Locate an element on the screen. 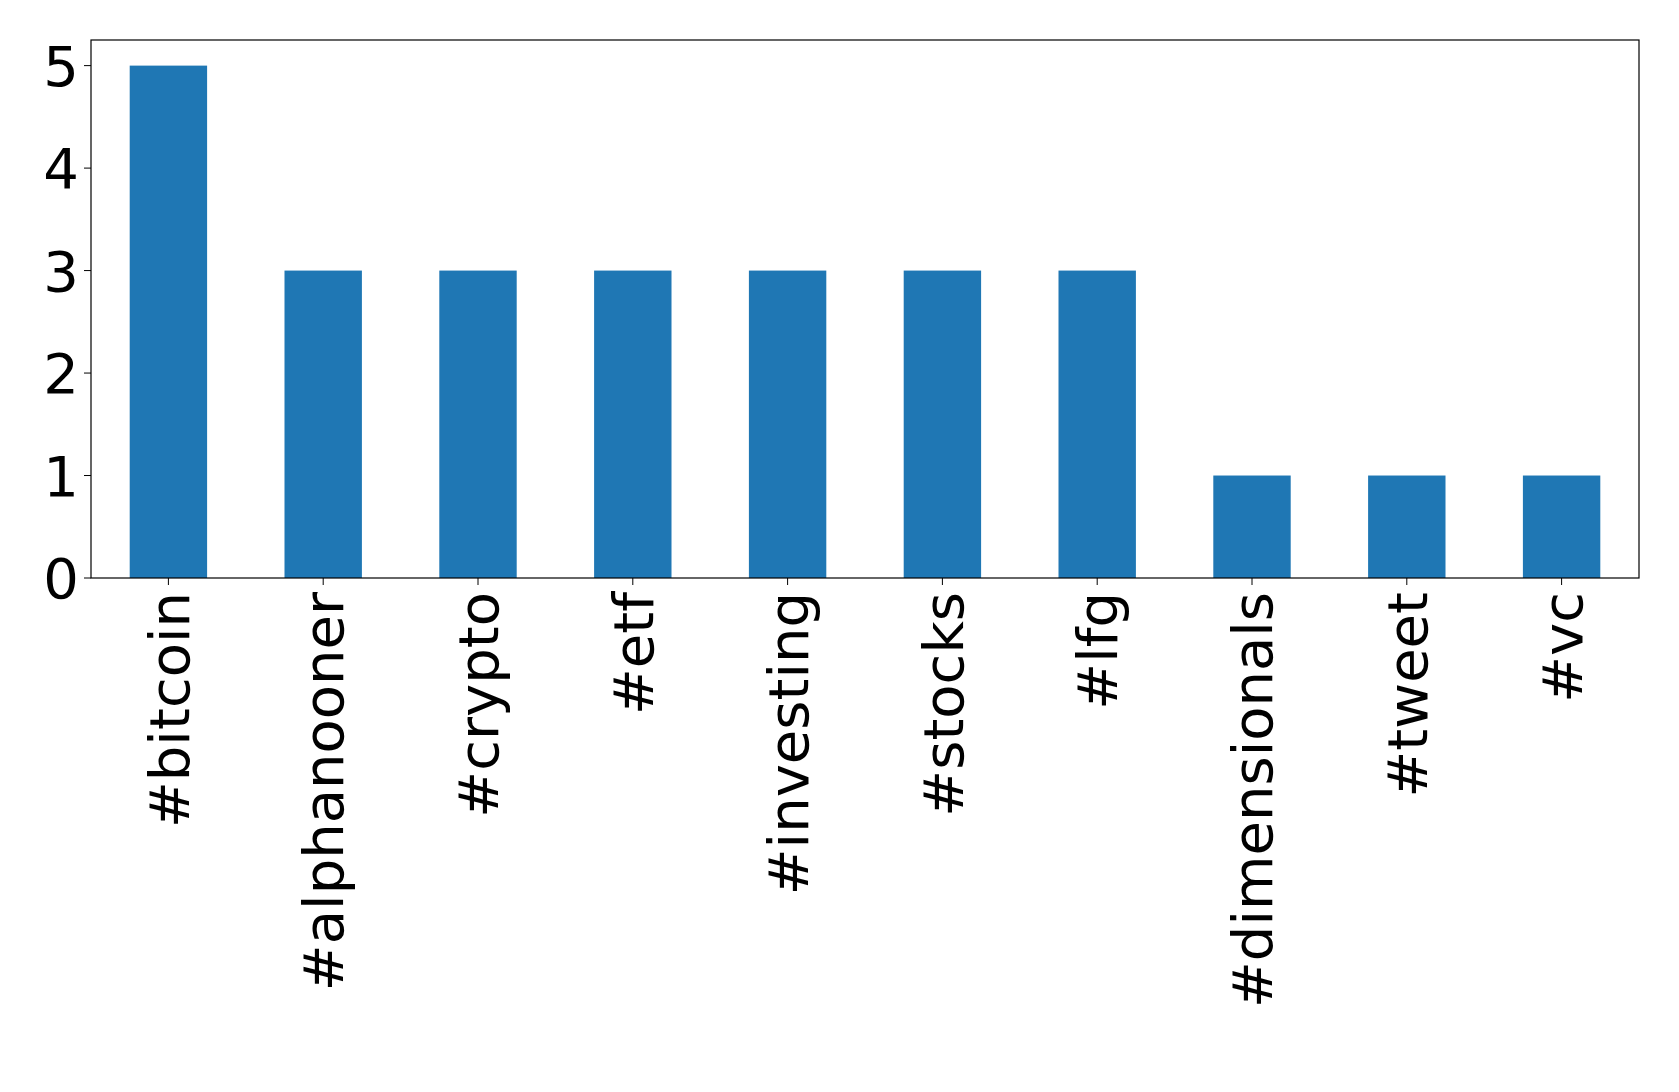  y-tick-label: 3 is located at coordinates (61, 271).